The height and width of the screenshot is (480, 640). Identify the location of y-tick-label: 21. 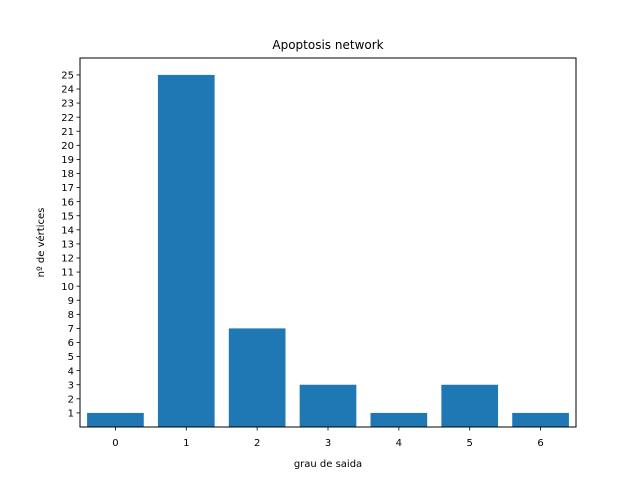
(67, 132).